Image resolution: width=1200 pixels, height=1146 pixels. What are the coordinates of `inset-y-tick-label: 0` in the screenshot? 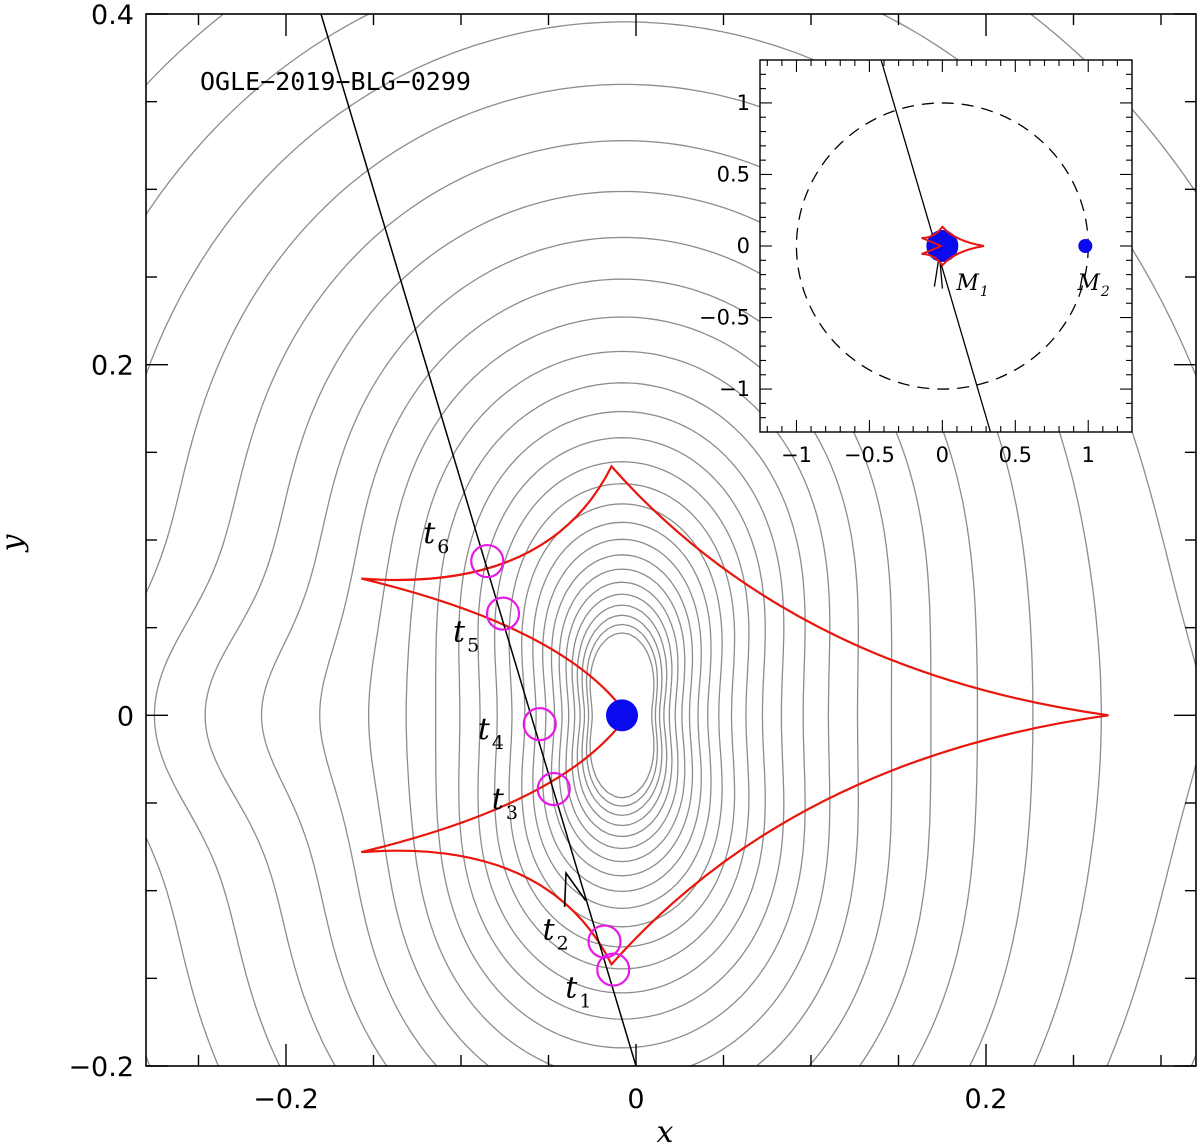 It's located at (743, 246).